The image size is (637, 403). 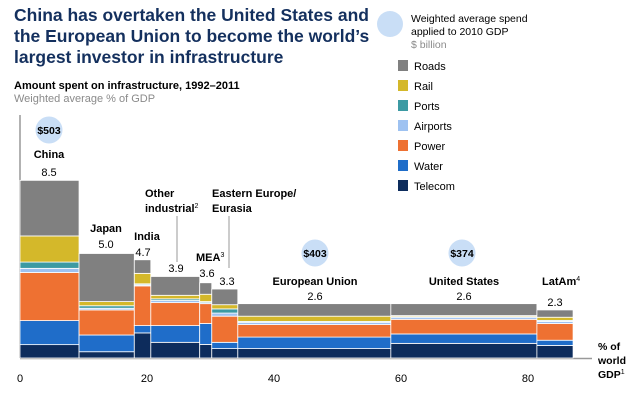 What do you see at coordinates (210, 258) in the screenshot?
I see `region-label: MEA3` at bounding box center [210, 258].